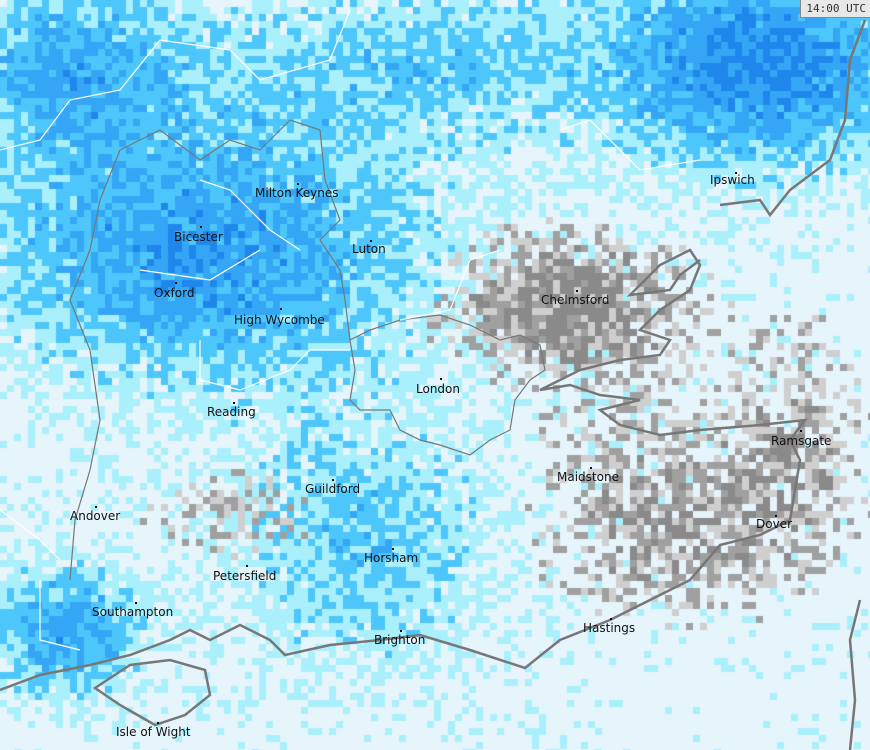  Describe the element at coordinates (152, 692) in the screenshot. I see `isle-of-wight-coast` at that location.